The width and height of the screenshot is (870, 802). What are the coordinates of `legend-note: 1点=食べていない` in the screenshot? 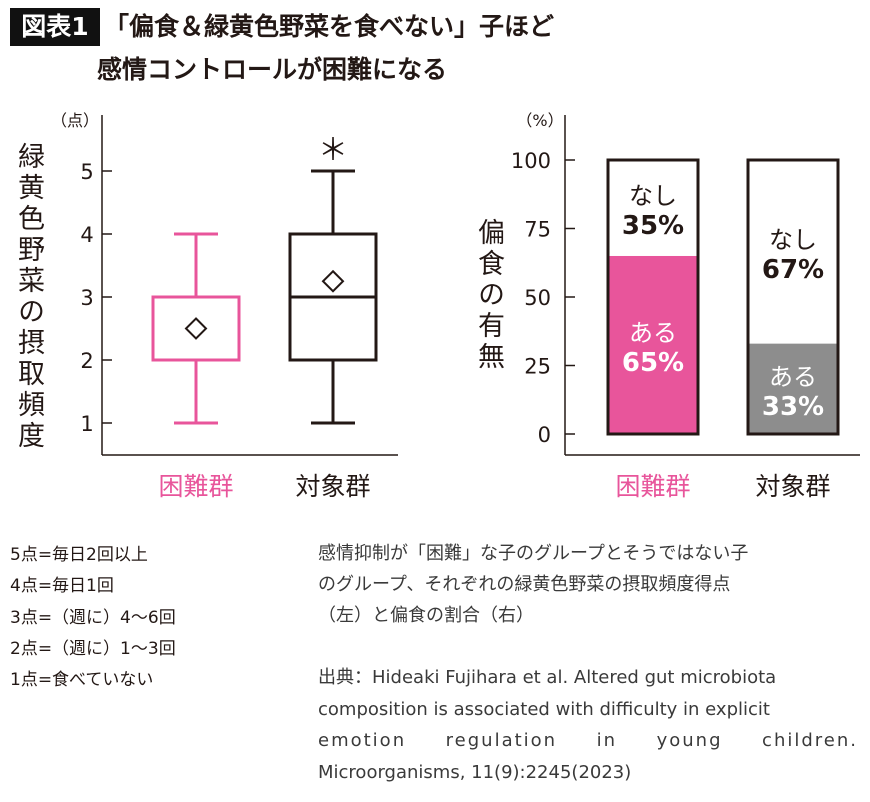 It's located at (82, 680).